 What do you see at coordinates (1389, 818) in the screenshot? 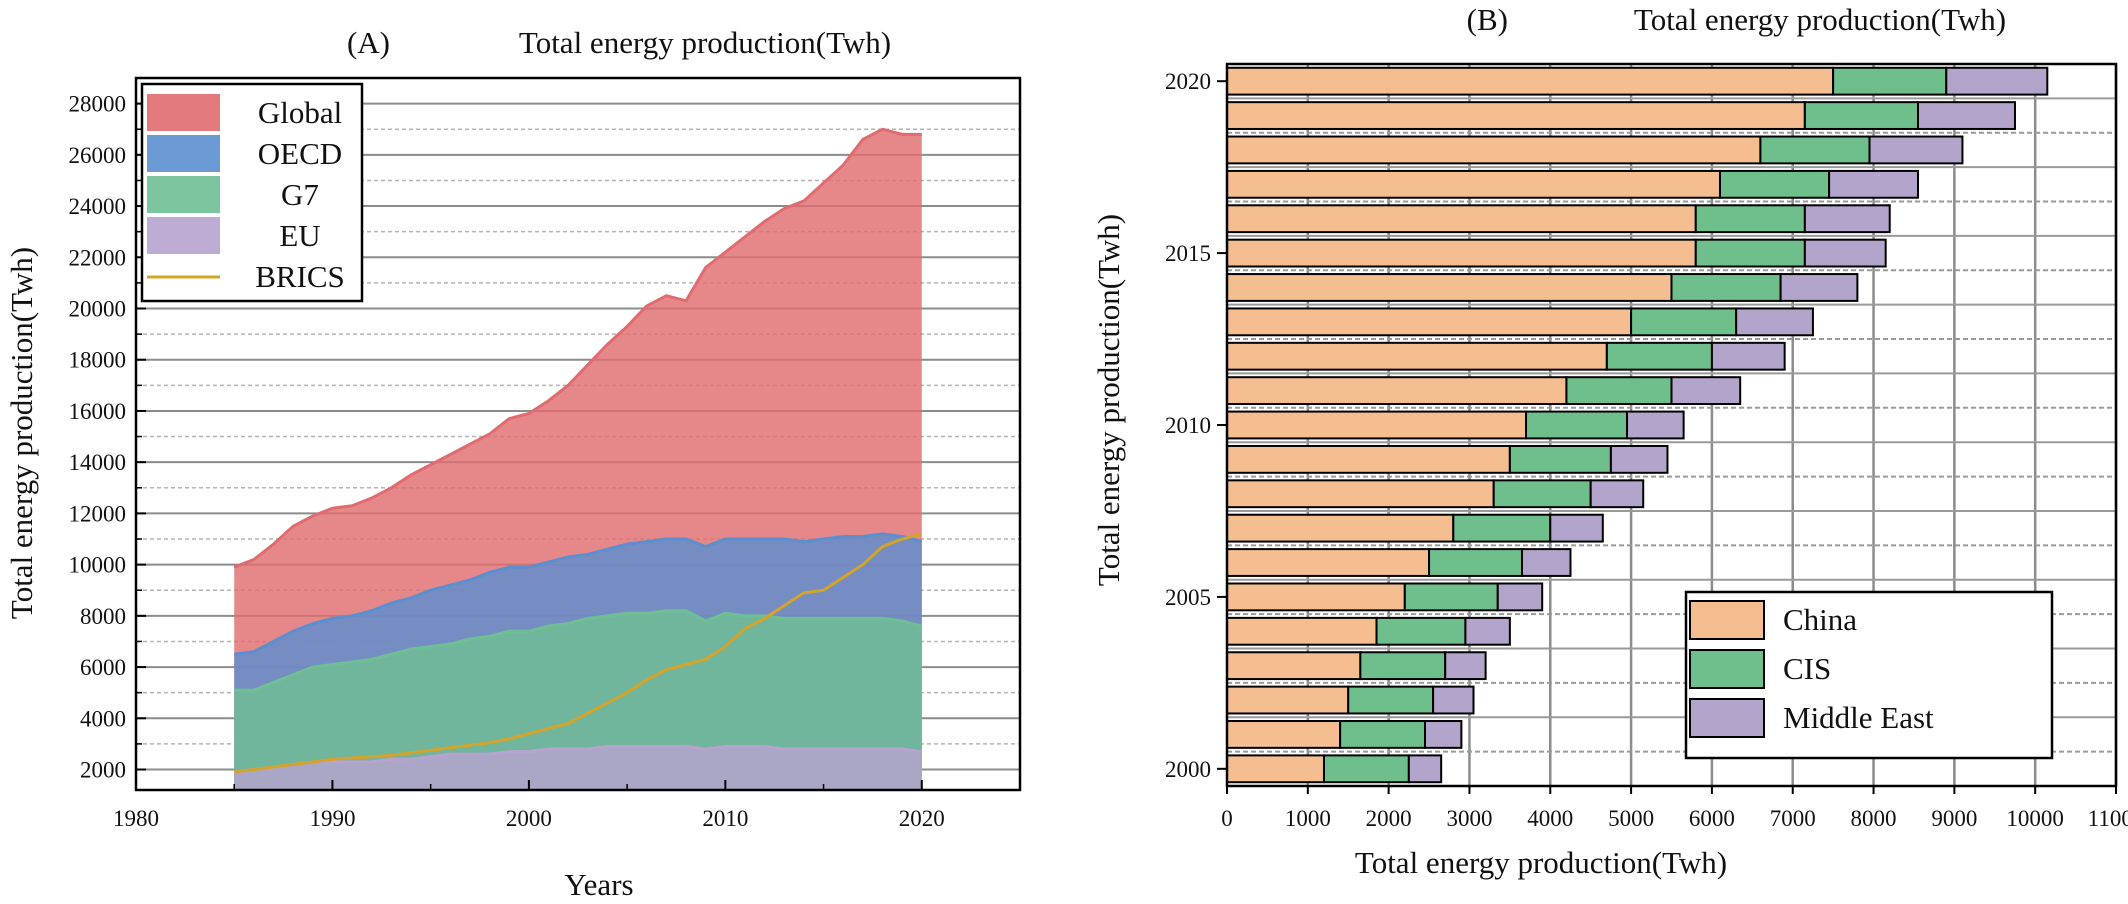
I see `x-tick-label: 2000` at bounding box center [1389, 818].